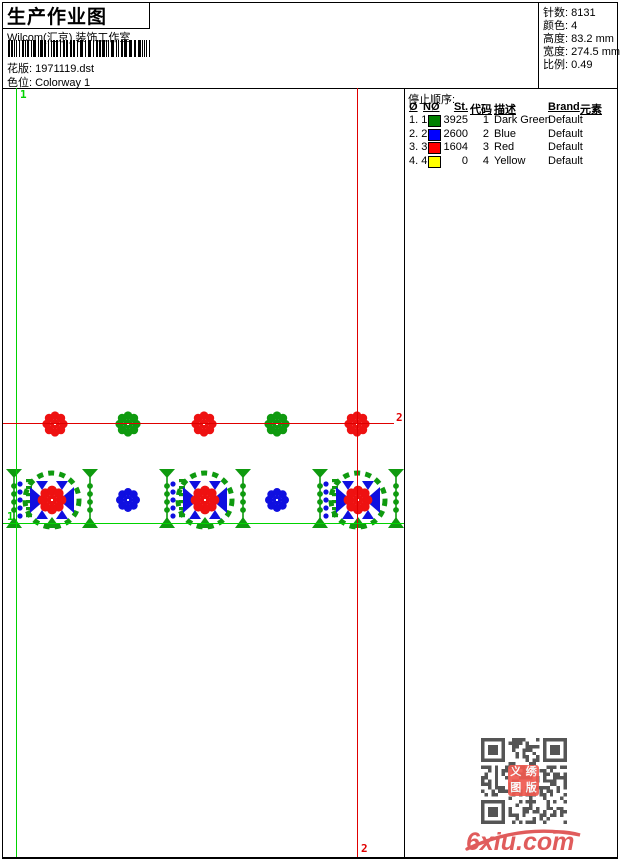 Image resolution: width=620 pixels, height=860 pixels. Describe the element at coordinates (516, 787) in the screenshot. I see `seal-character: 图` at that location.